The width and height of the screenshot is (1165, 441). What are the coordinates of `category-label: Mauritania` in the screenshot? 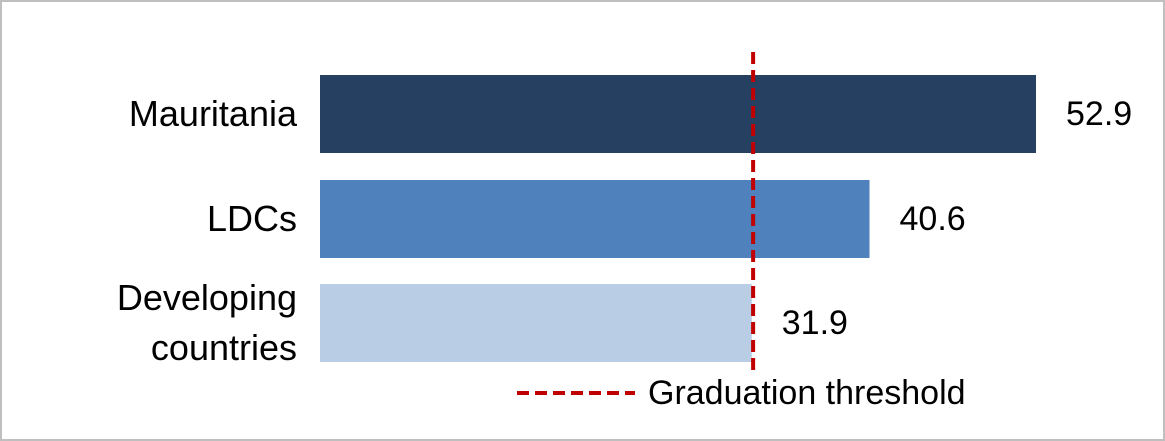 It's located at (212, 113).